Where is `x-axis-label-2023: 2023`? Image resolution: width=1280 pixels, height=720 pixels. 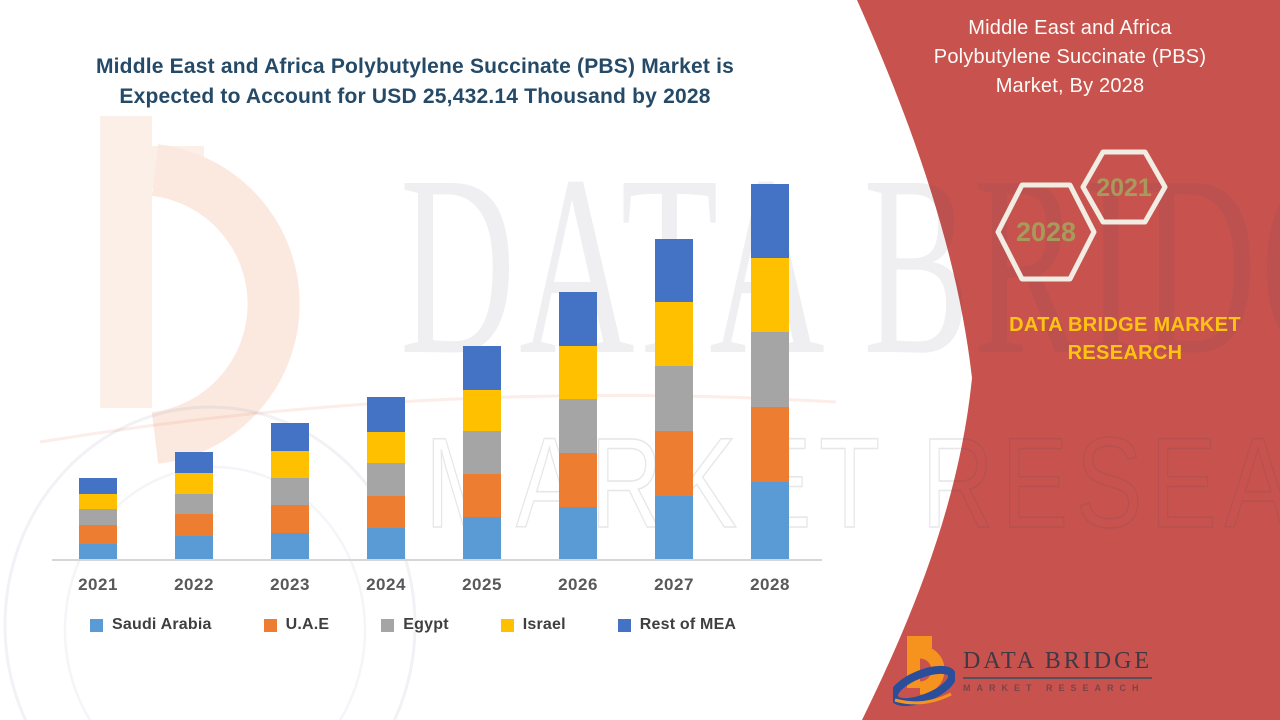 x-axis-label-2023: 2023 is located at coordinates (290, 584).